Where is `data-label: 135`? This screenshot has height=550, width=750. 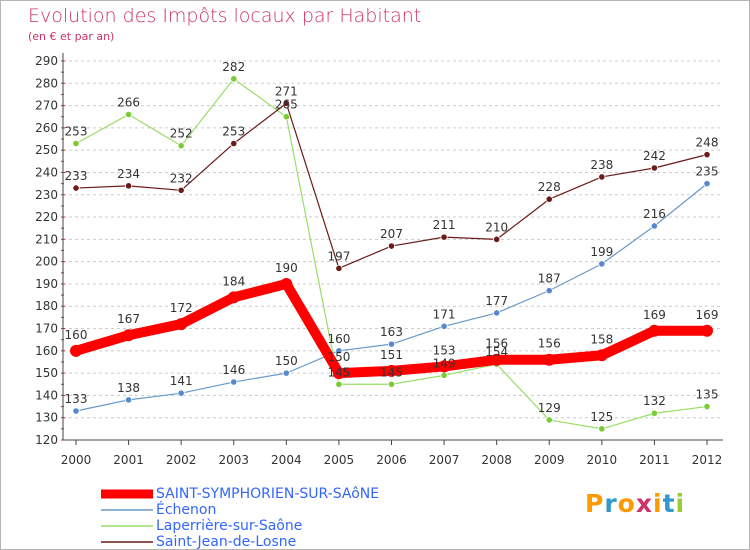
data-label: 135 is located at coordinates (707, 395).